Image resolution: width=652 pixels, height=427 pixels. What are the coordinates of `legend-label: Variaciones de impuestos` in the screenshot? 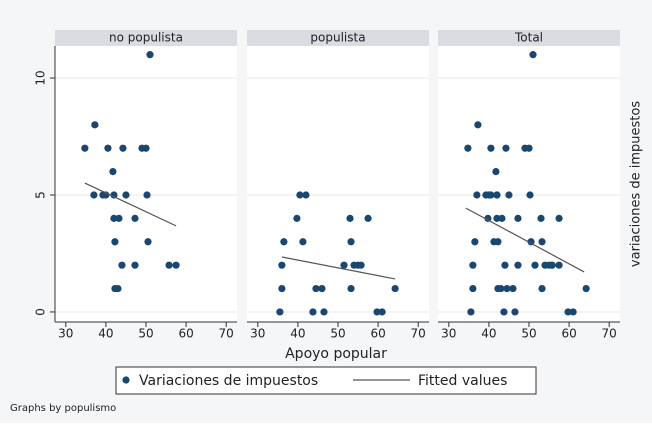 It's located at (228, 381).